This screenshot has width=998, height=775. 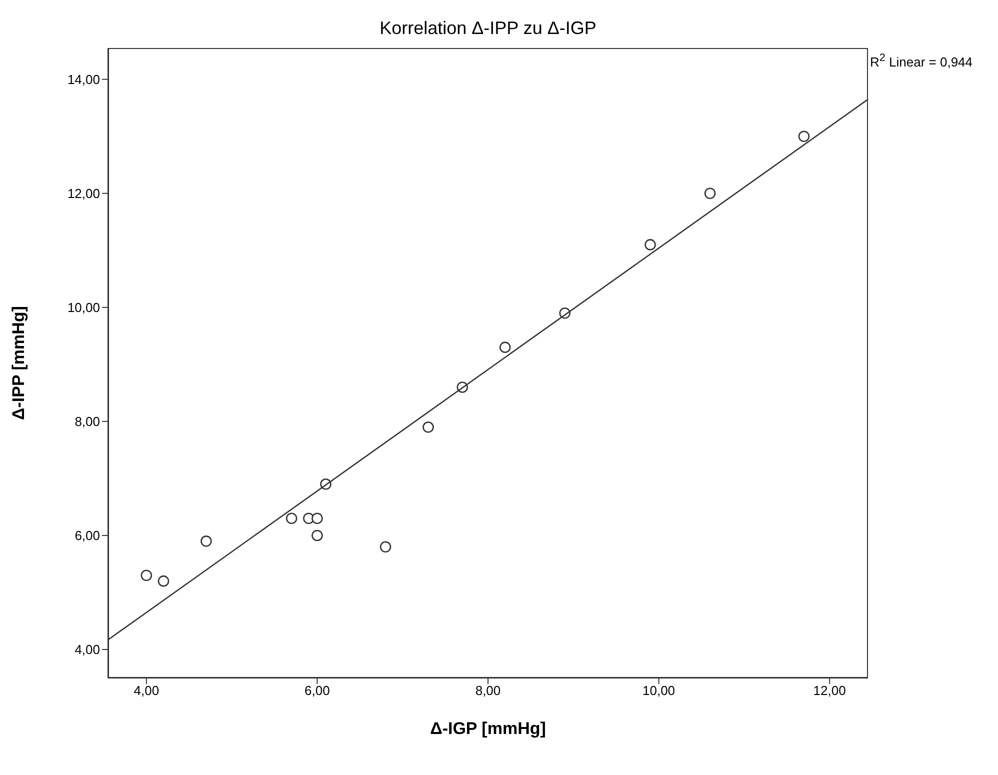 What do you see at coordinates (87, 422) in the screenshot?
I see `y-tick-label: 8,00` at bounding box center [87, 422].